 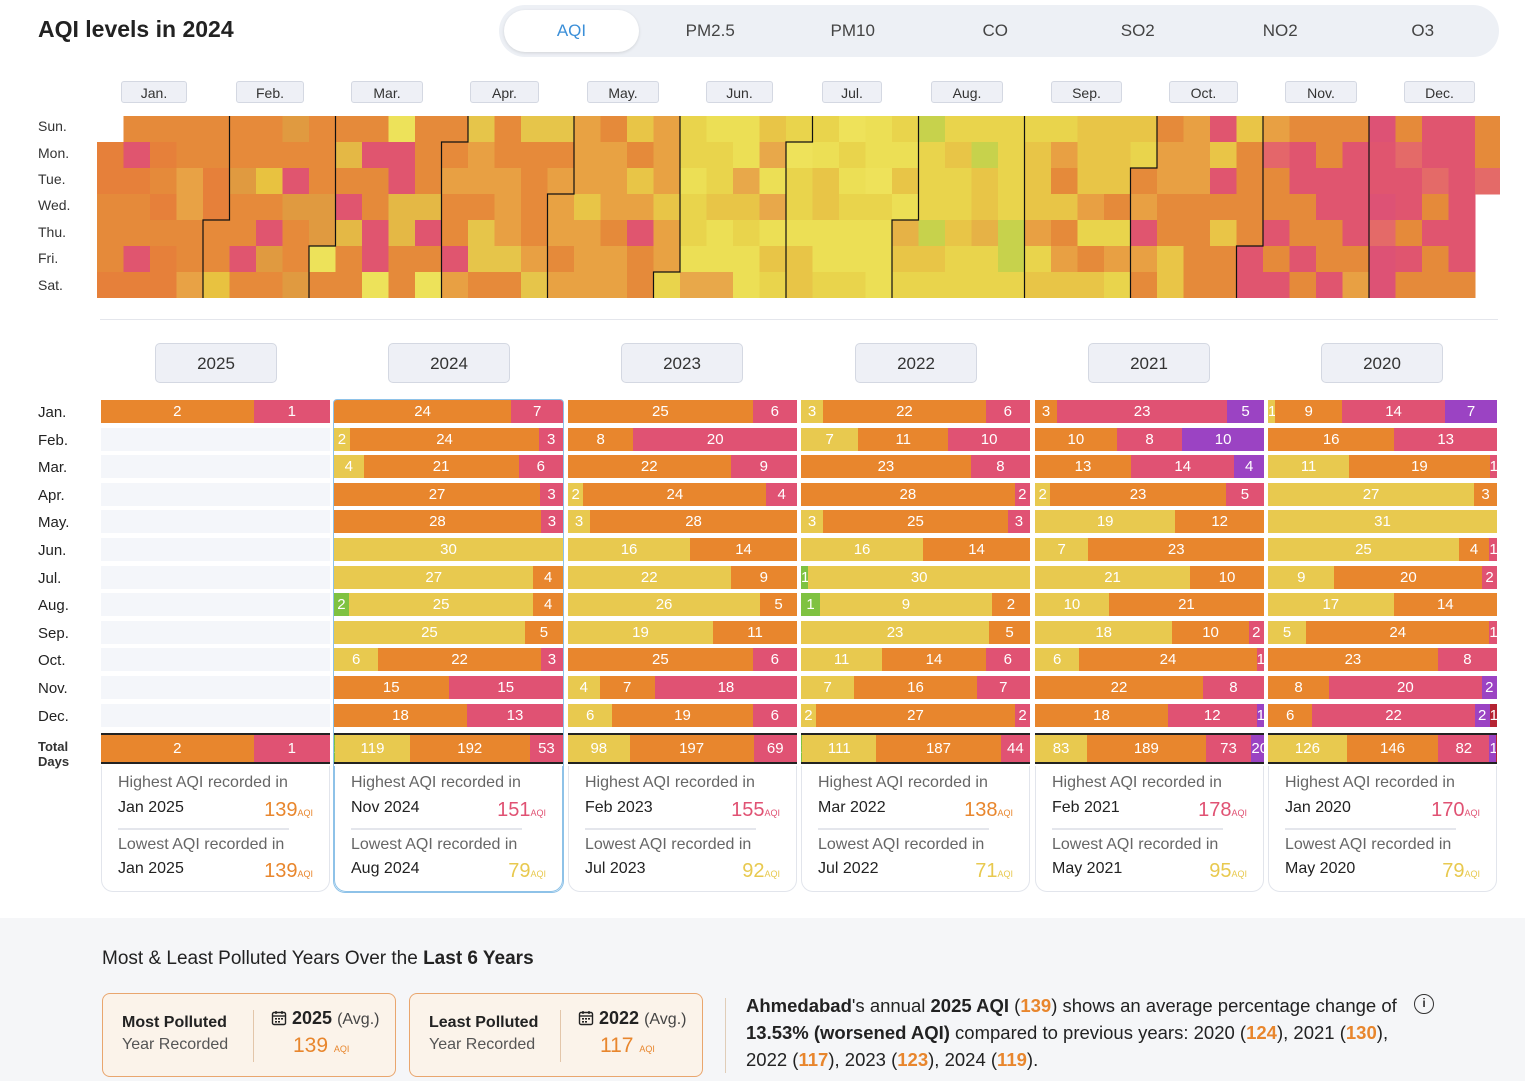 What do you see at coordinates (288, 871) in the screenshot?
I see `lowest-value: 139AQI` at bounding box center [288, 871].